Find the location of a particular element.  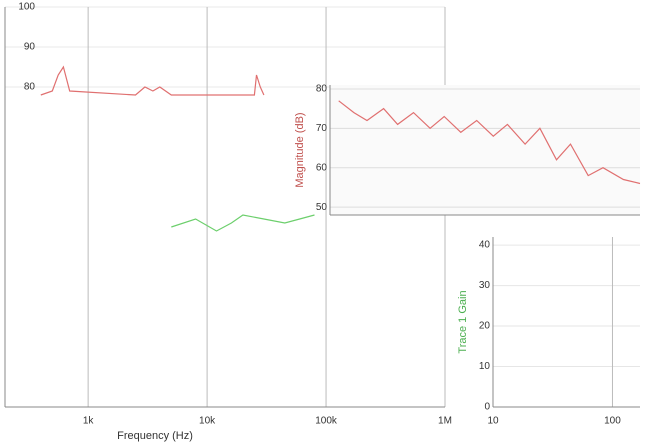

y-tick-label: 20 is located at coordinates (485, 326).